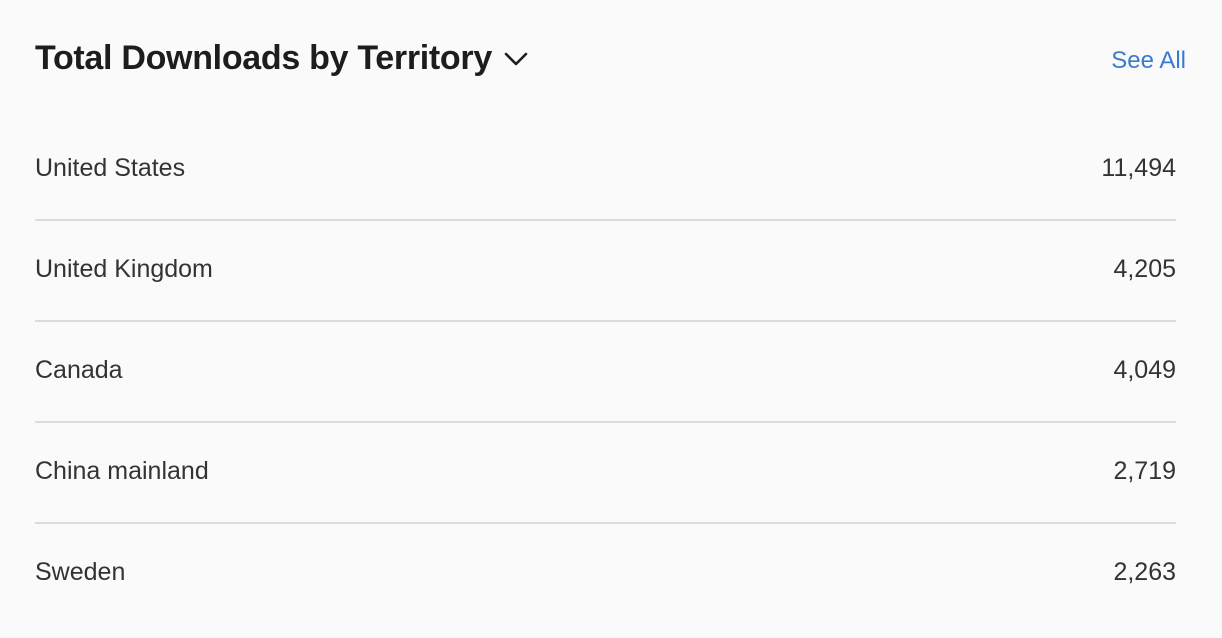 Image resolution: width=1222 pixels, height=638 pixels. What do you see at coordinates (516, 59) in the screenshot?
I see `chevron-down-icon` at bounding box center [516, 59].